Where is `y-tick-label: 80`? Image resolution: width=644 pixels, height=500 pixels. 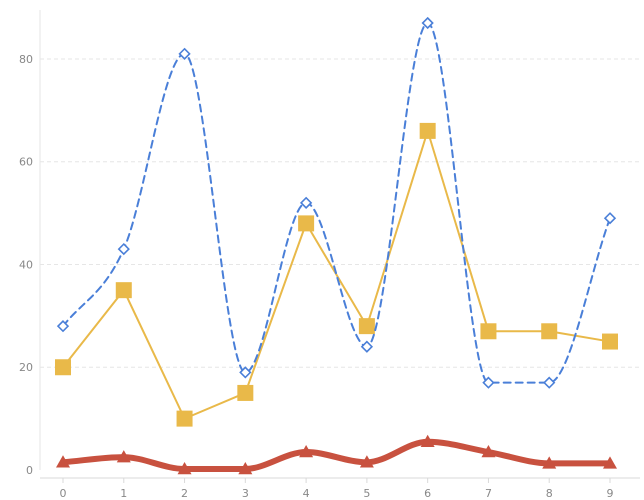 y-tick-label: 80 is located at coordinates (26, 59).